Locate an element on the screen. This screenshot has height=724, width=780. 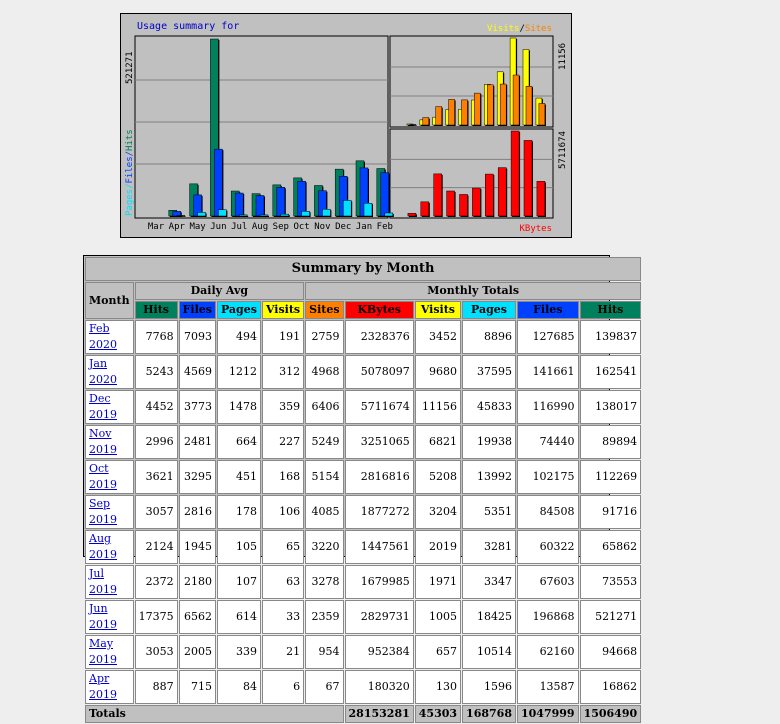
x-tick-label: Apr is located at coordinates (177, 227).